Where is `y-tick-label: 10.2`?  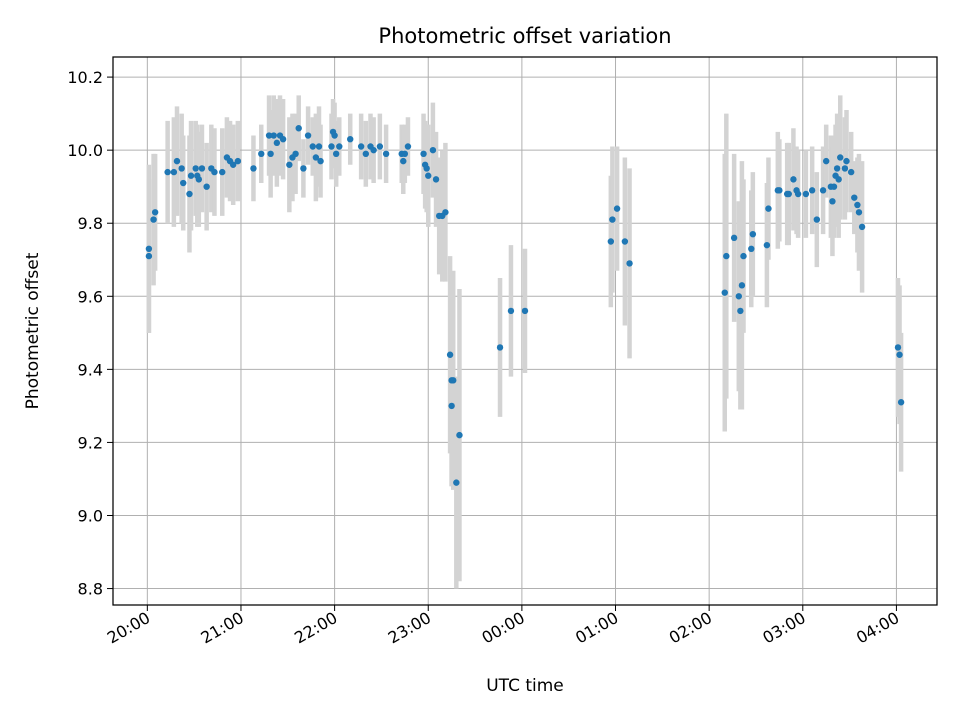 y-tick-label: 10.2 is located at coordinates (85, 77).